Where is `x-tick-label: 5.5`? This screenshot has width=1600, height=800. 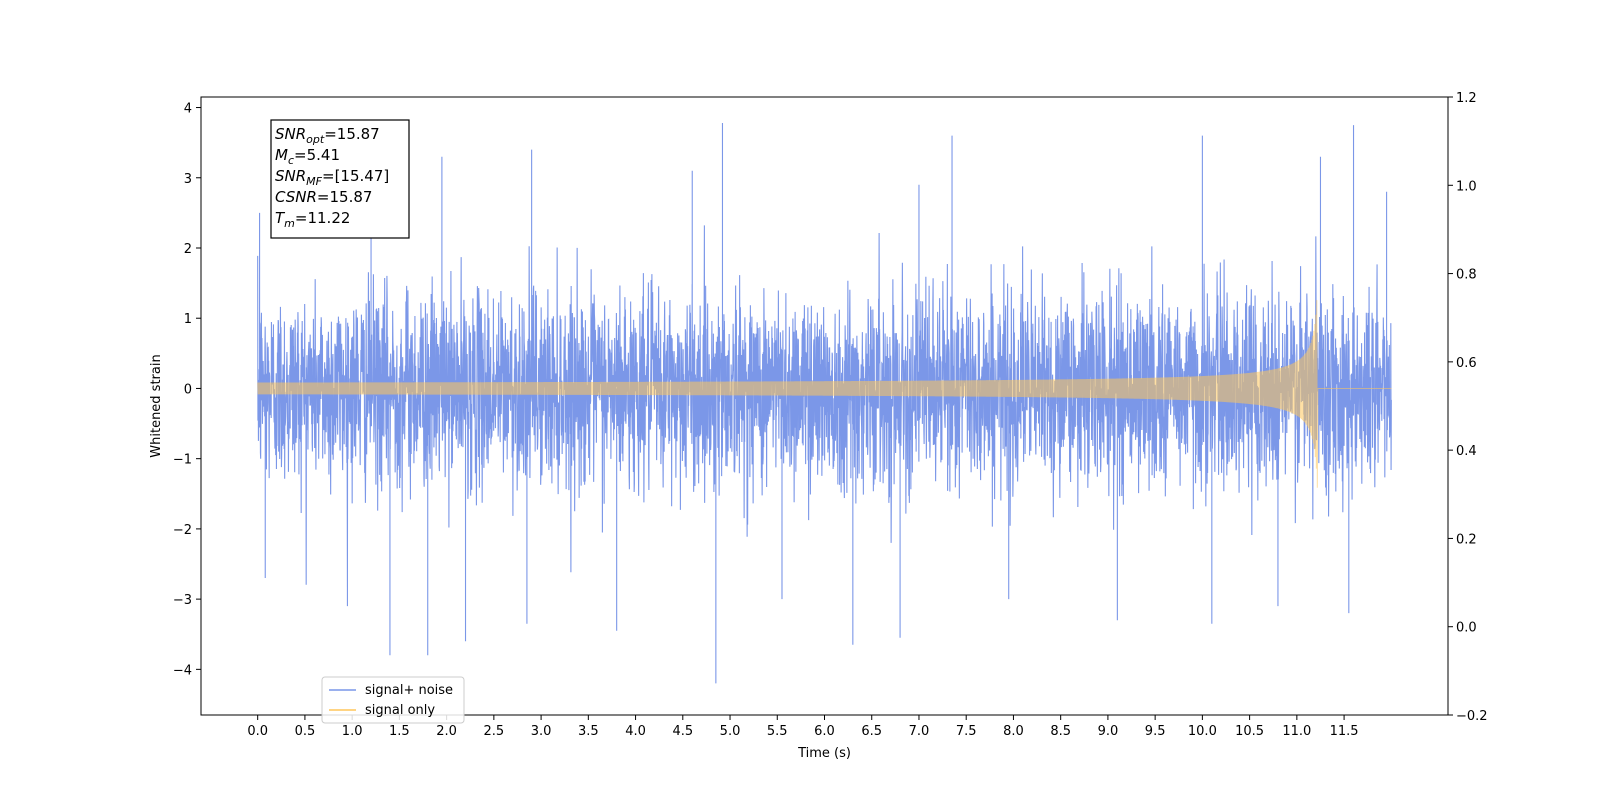
x-tick-label: 5.5 is located at coordinates (777, 731).